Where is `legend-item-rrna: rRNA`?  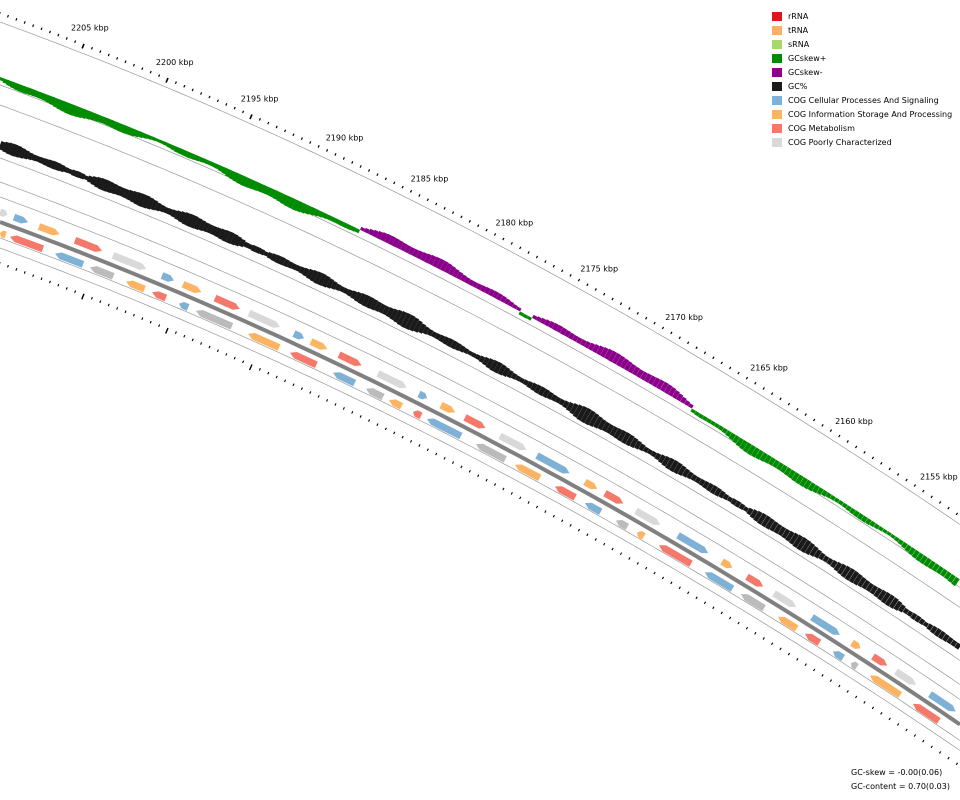
legend-item-rrna: rRNA is located at coordinates (862, 16).